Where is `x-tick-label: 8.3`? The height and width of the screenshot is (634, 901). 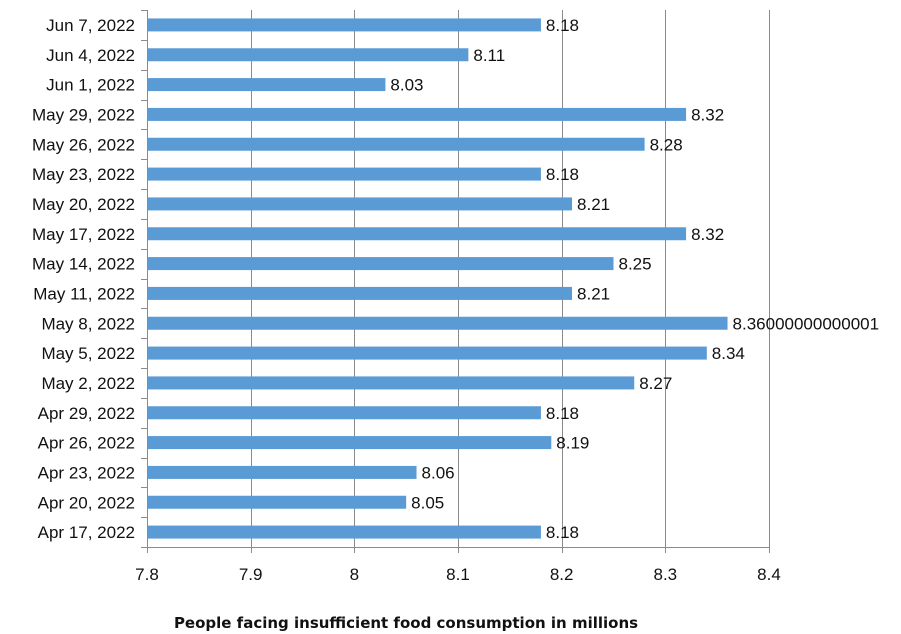 x-tick-label: 8.3 is located at coordinates (666, 574).